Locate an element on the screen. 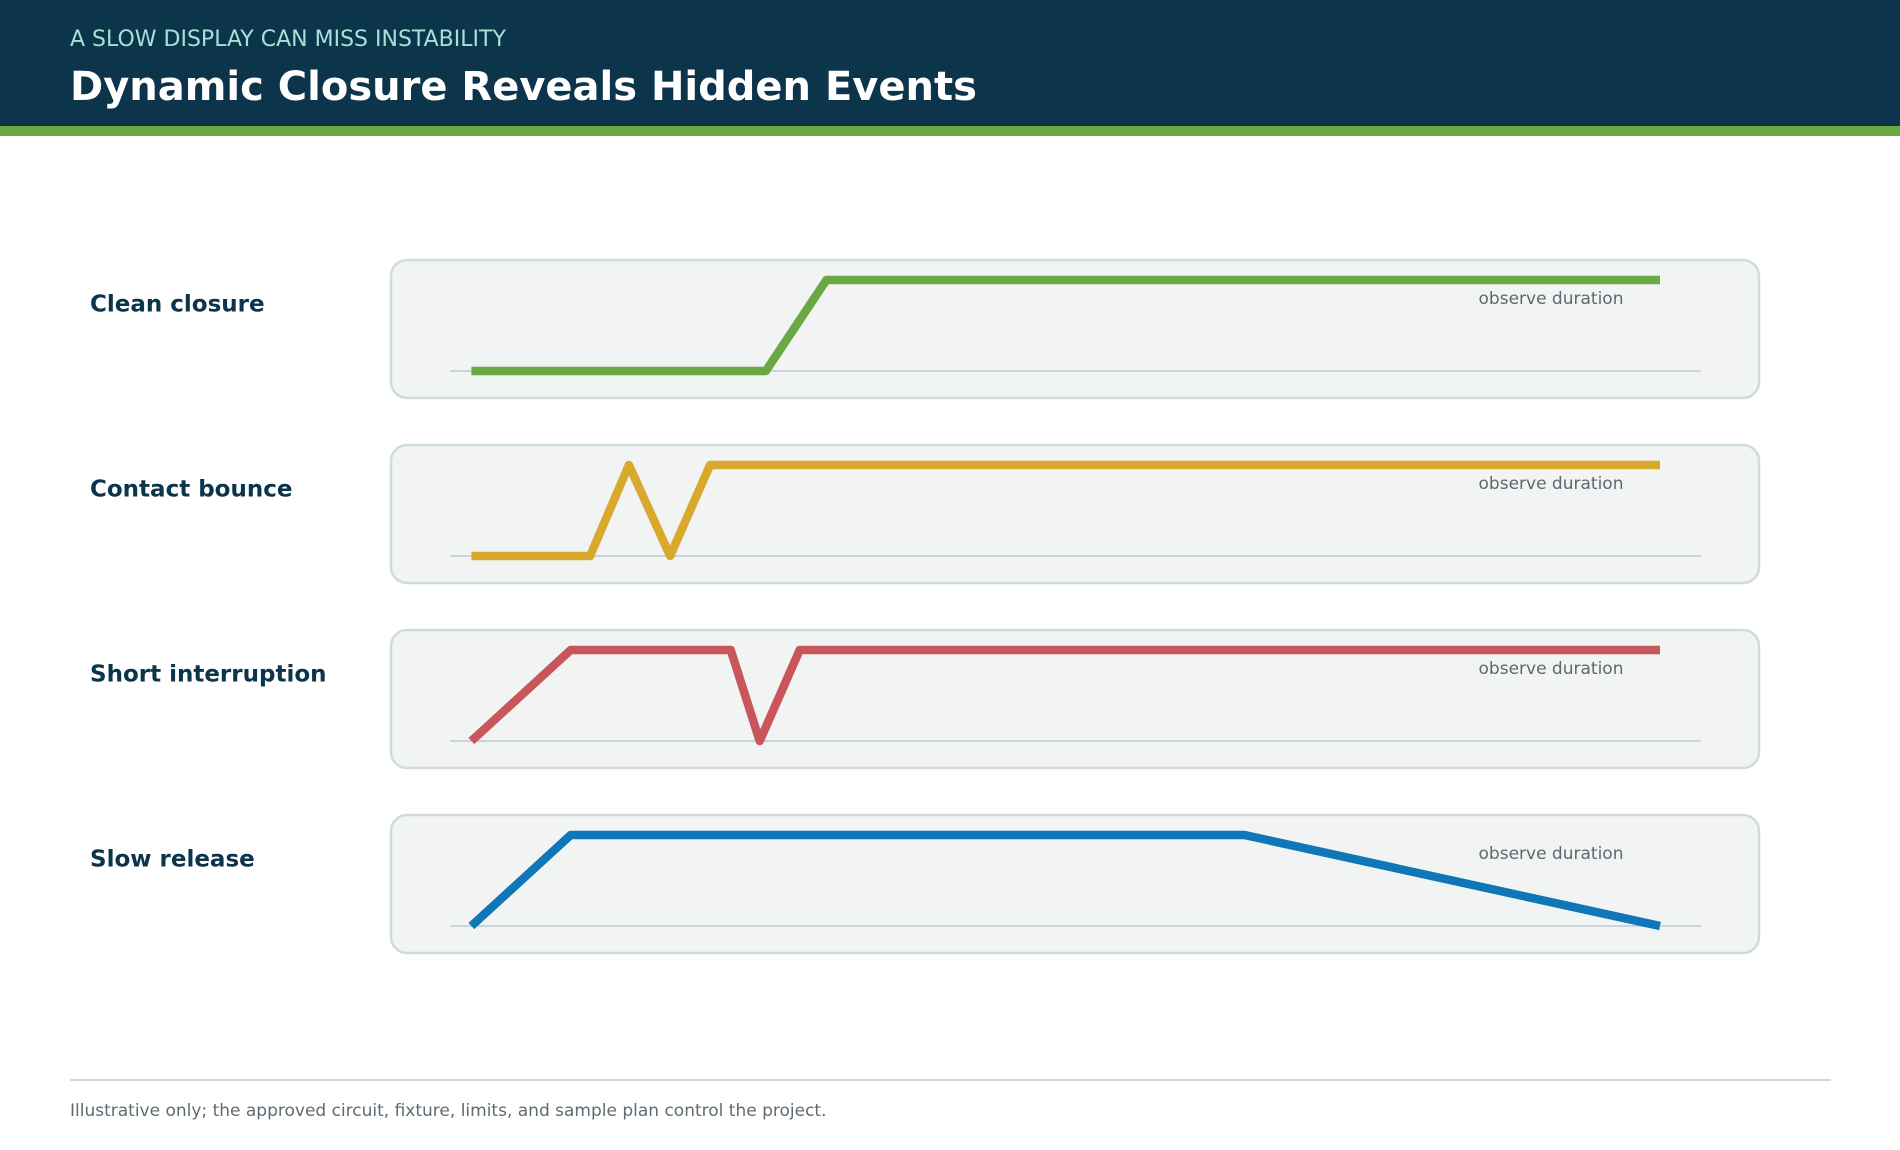 This screenshot has width=1900, height=1150. kicker: A SLOW DISPLAY CAN MISS INSTABILITY is located at coordinates (288, 39).